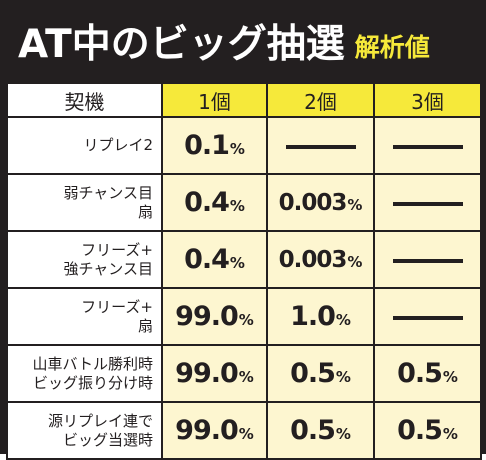 The height and width of the screenshot is (460, 486). I want to click on table-row: 弱チャンス目扇 0.4% 0.003%, so click(244, 202).